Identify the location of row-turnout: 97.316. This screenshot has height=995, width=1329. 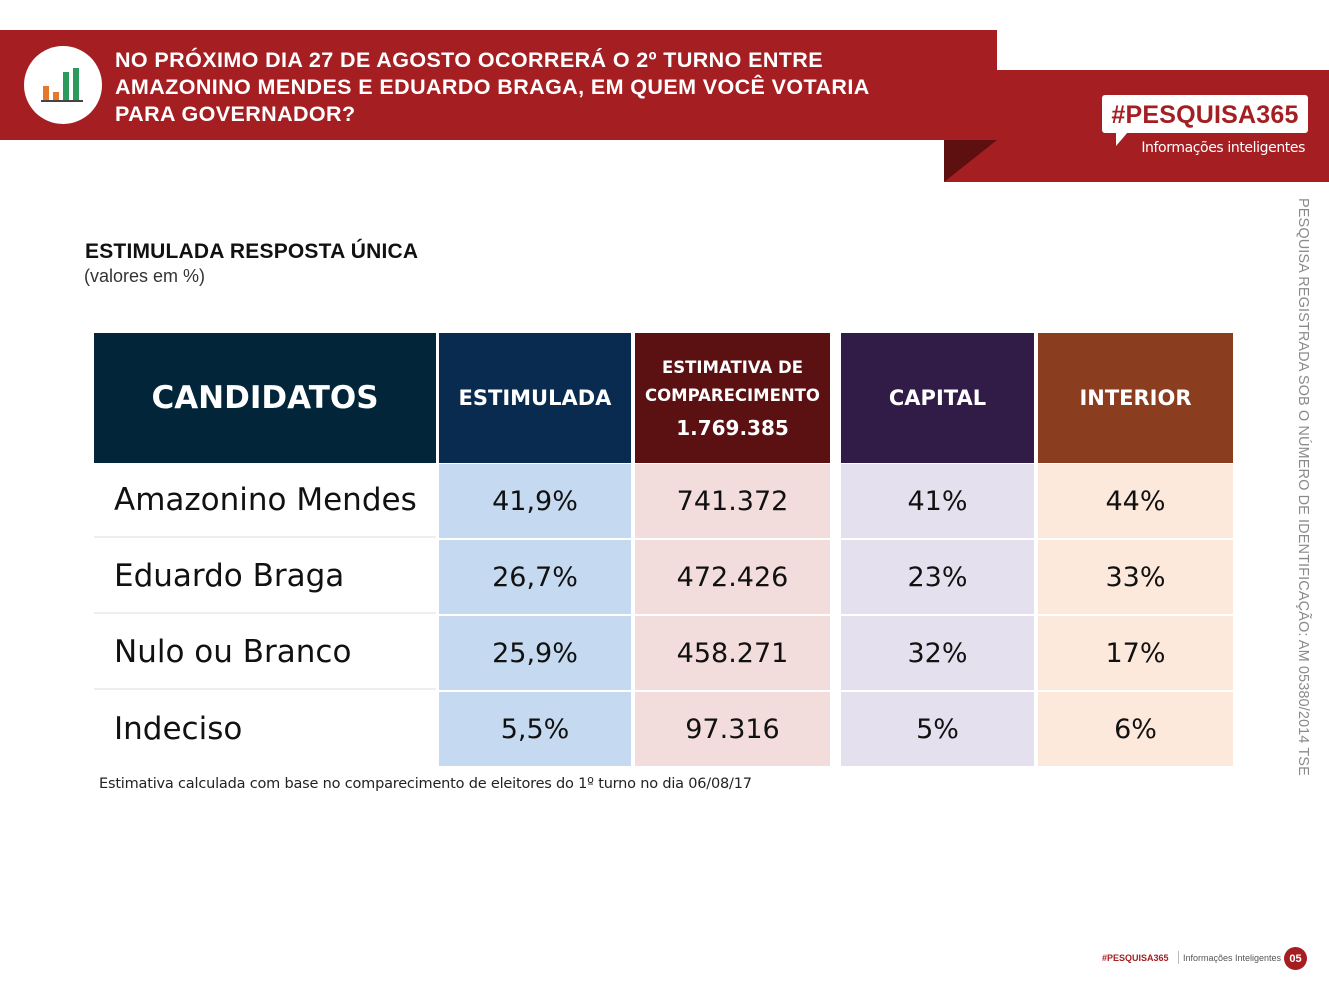
(732, 729).